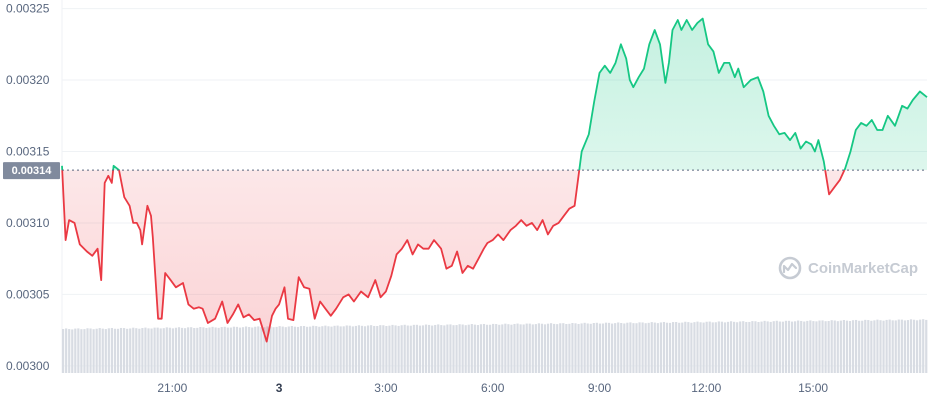  Describe the element at coordinates (172, 388) in the screenshot. I see `x-tick-label: 21:00` at that location.